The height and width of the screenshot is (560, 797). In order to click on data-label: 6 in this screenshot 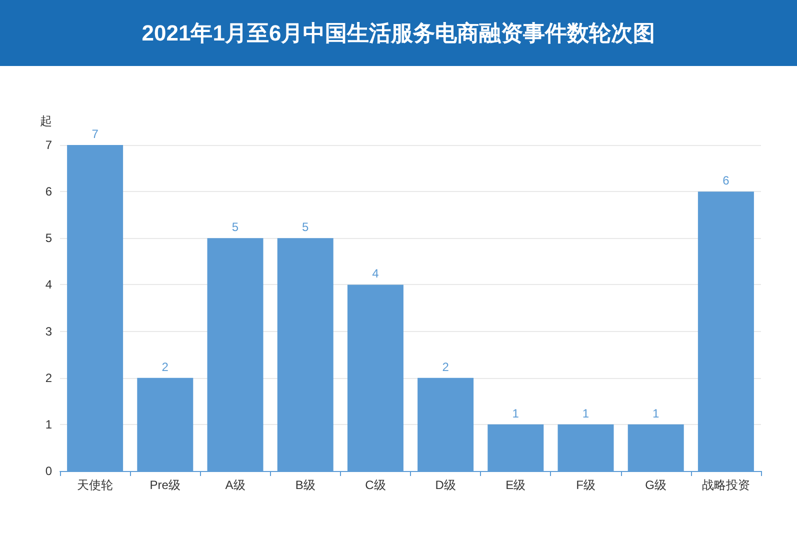, I will do `click(726, 181)`.